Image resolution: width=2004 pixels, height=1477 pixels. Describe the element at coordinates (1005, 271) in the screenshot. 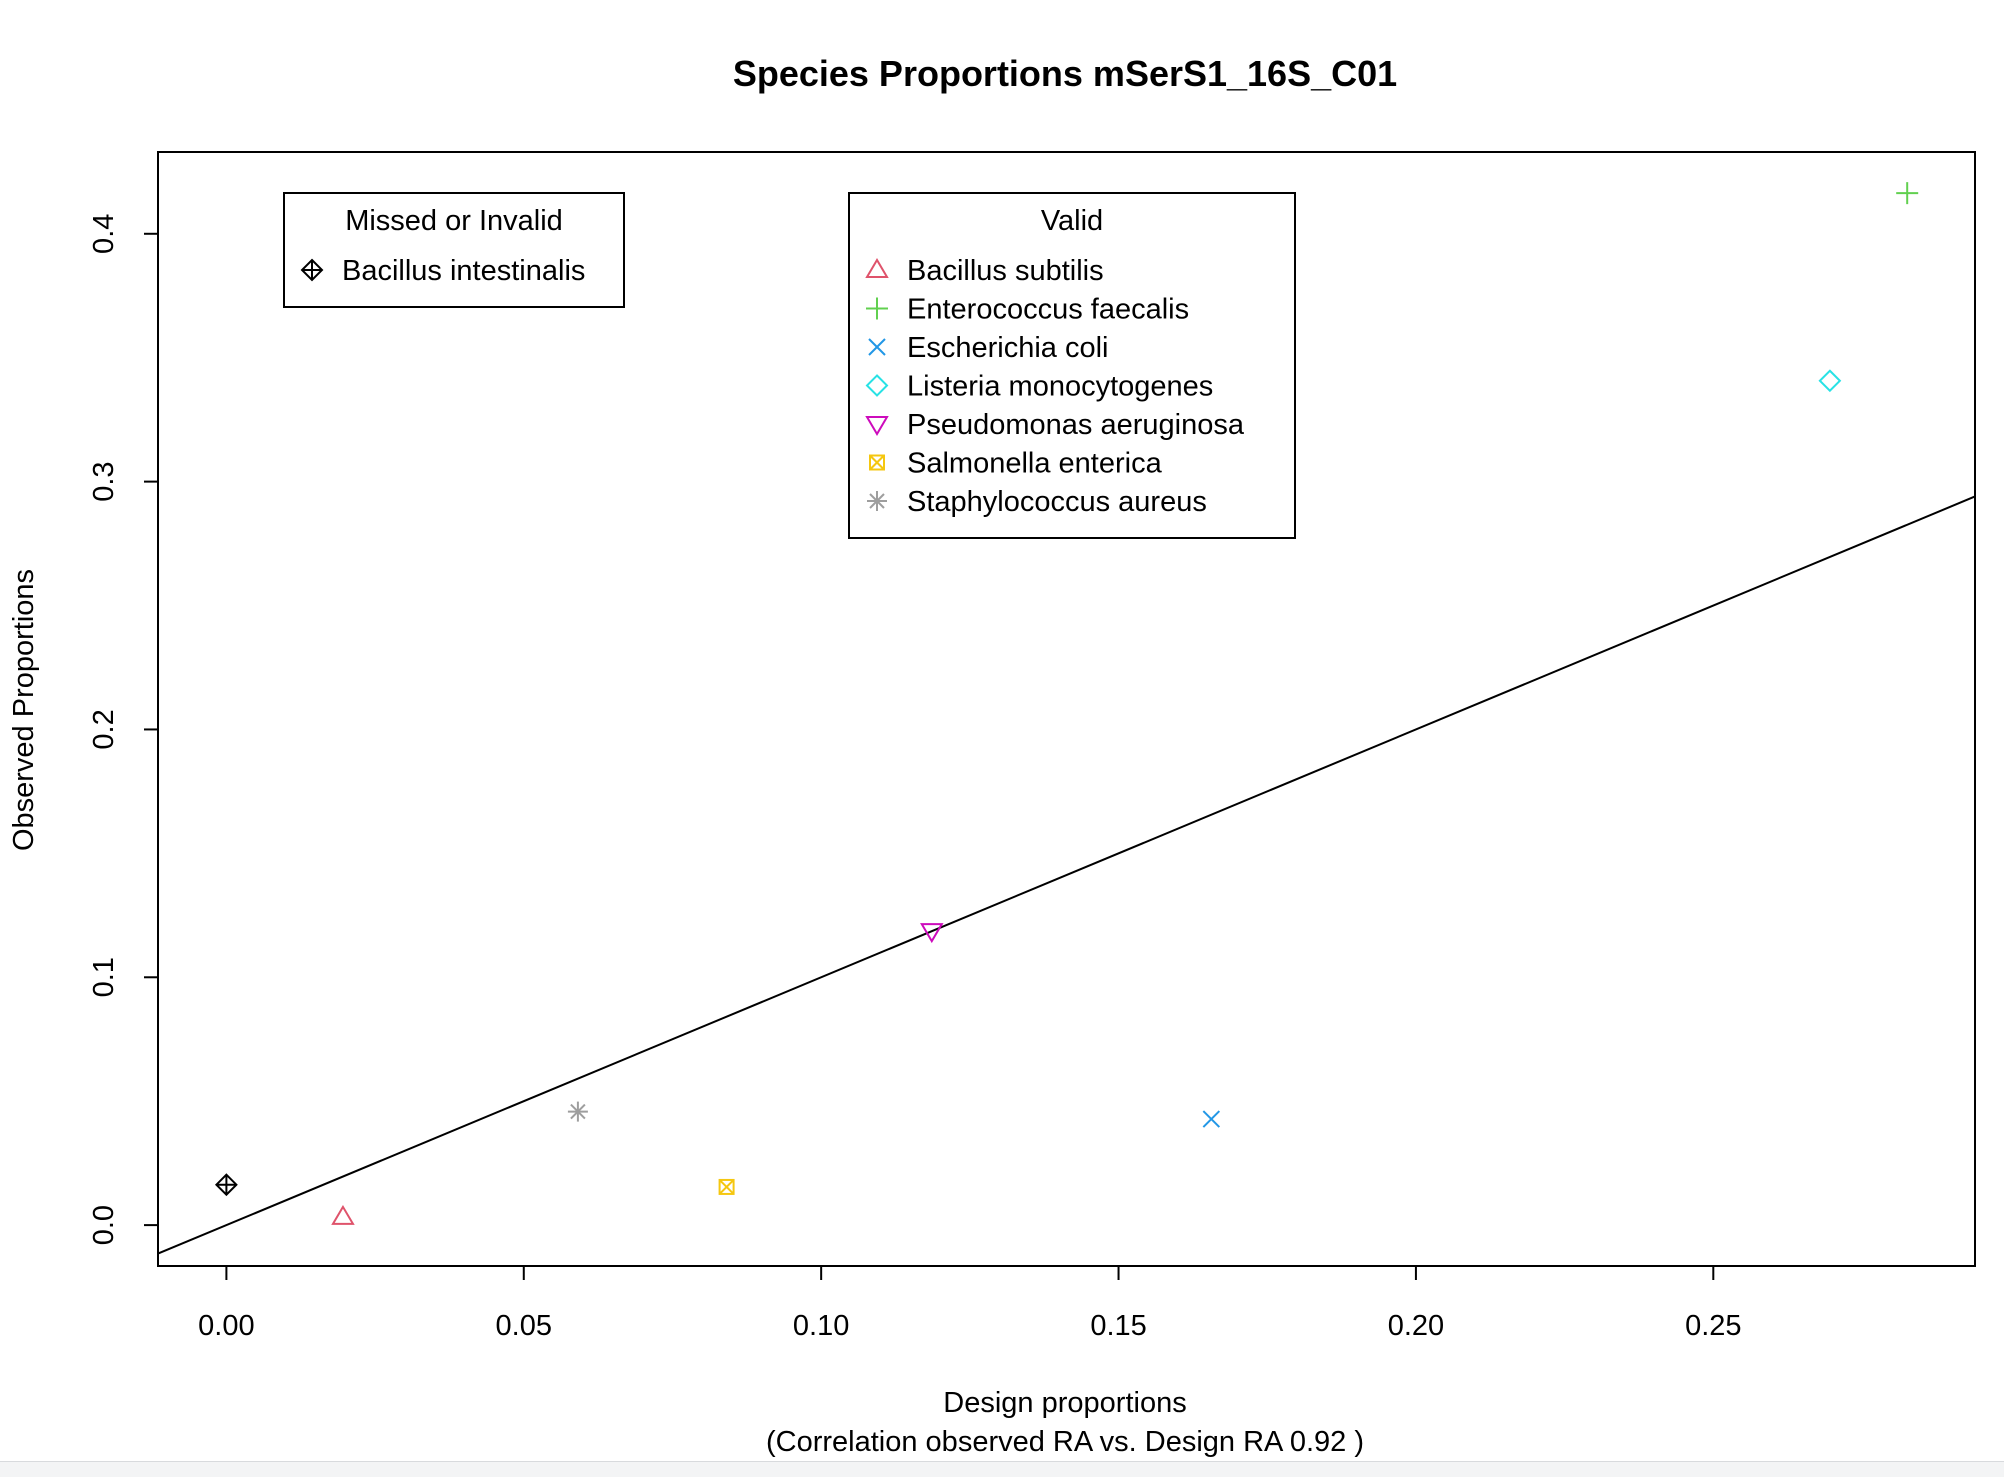

I see `legend-item-label: Bacillus subtilis` at that location.